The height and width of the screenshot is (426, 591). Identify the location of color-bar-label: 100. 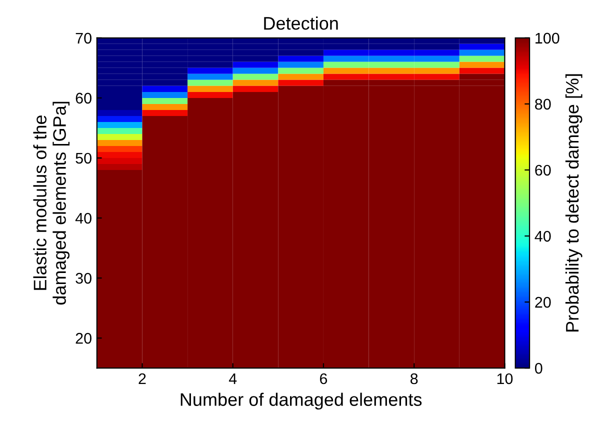
(548, 38).